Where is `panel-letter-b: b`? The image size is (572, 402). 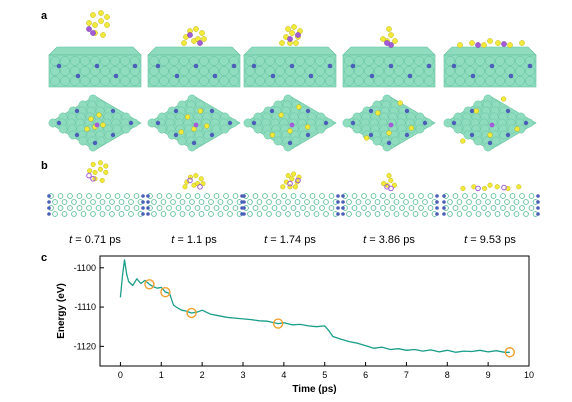
panel-letter-b: b is located at coordinates (44, 166).